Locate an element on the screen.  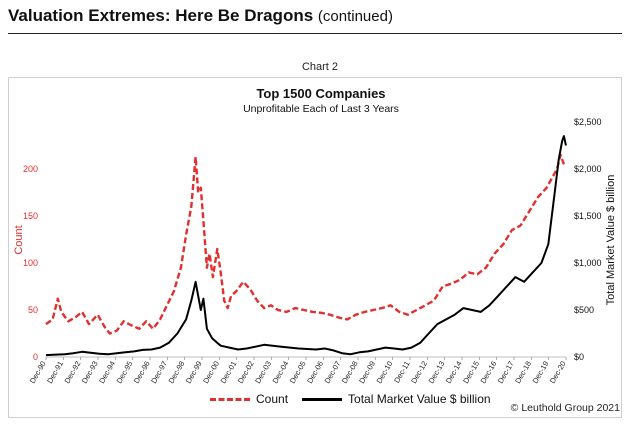
chart-title: Top 1500 Companies is located at coordinates (320, 93).